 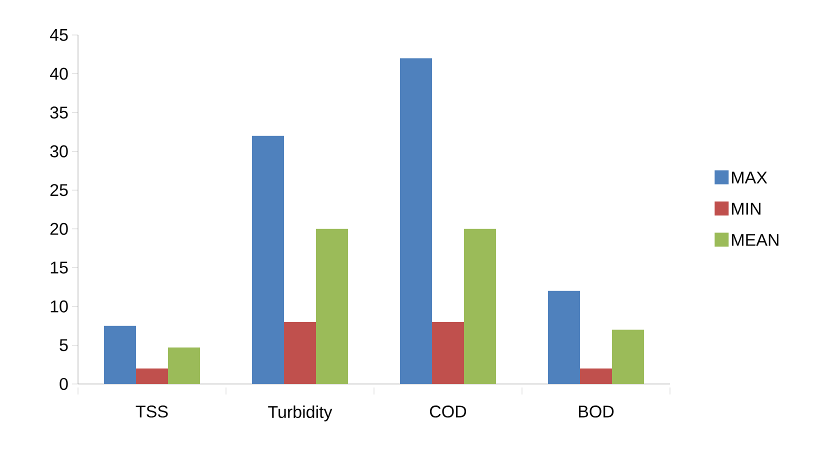 I want to click on y-tick-label: 10, so click(x=59, y=306).